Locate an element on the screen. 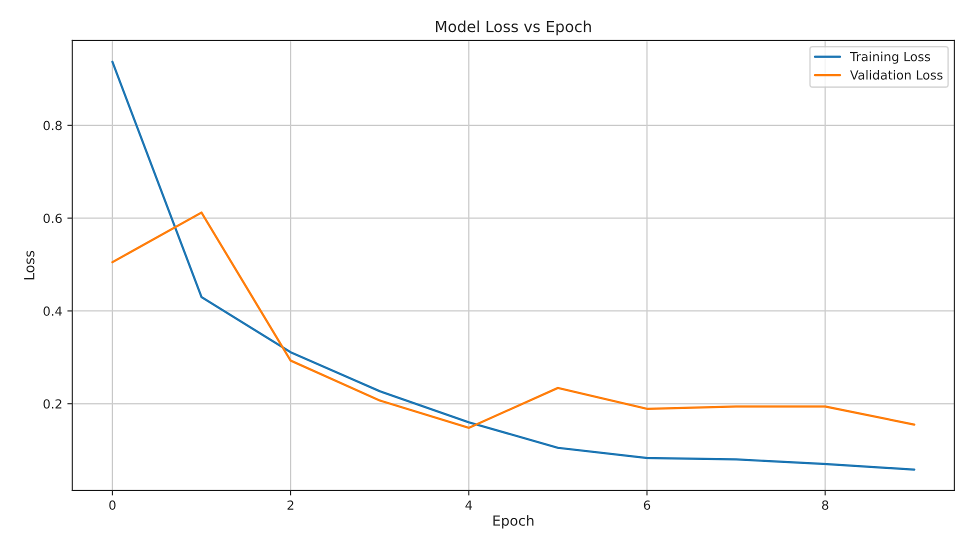  x-axis-title: Epoch is located at coordinates (513, 522).